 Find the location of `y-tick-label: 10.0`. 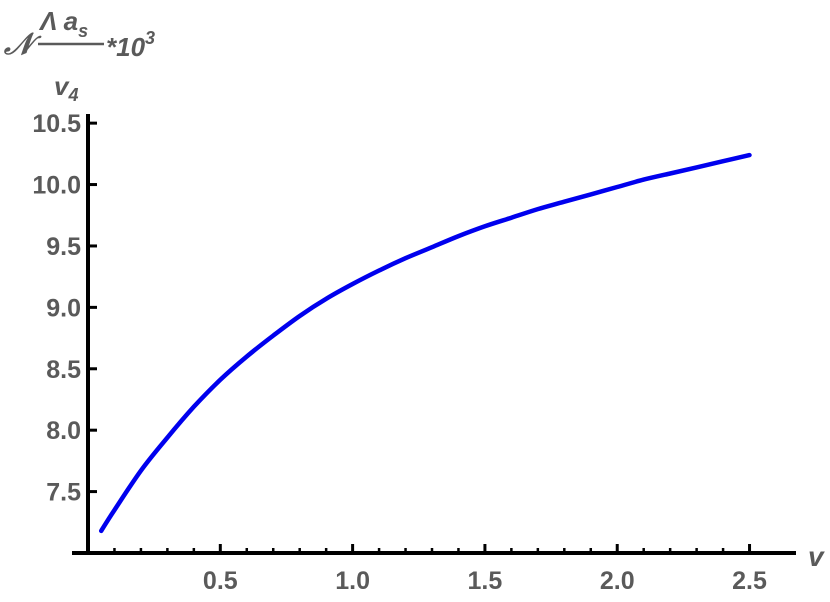

y-tick-label: 10.0 is located at coordinates (56, 186).